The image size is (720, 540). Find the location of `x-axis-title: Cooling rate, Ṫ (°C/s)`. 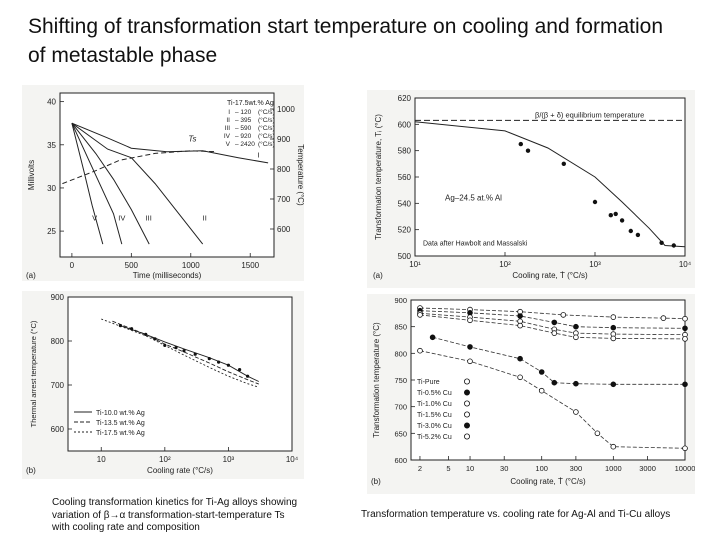

x-axis-title: Cooling rate, Ṫ (°C/s) is located at coordinates (550, 275).